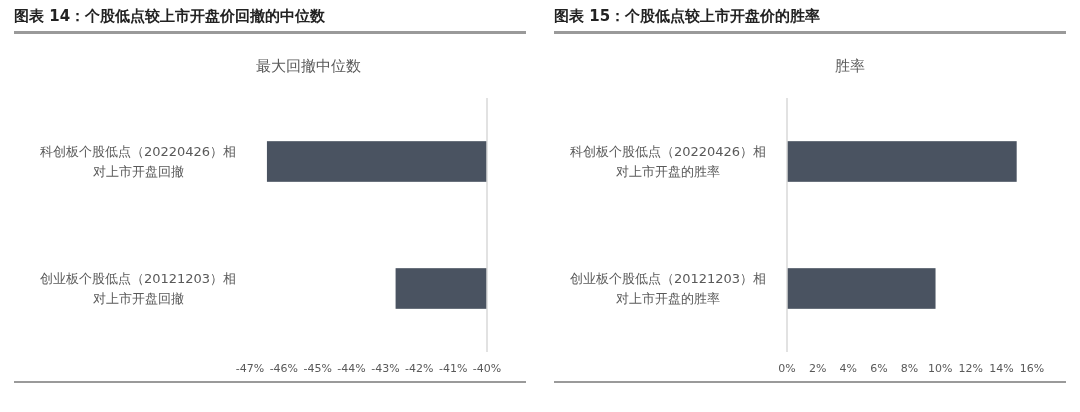 The width and height of the screenshot is (1080, 412). I want to click on x-tick-label: 4%, so click(848, 368).